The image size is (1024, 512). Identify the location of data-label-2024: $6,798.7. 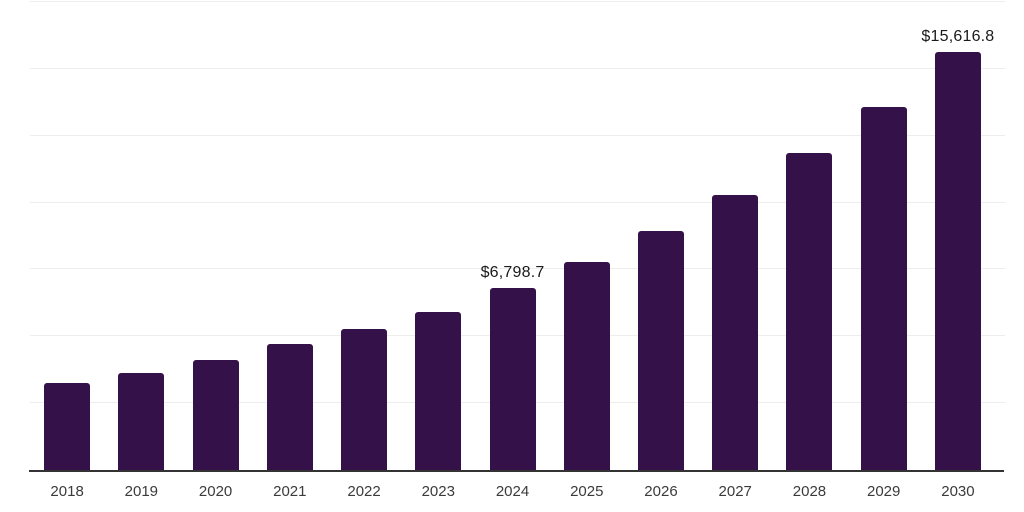
(512, 273).